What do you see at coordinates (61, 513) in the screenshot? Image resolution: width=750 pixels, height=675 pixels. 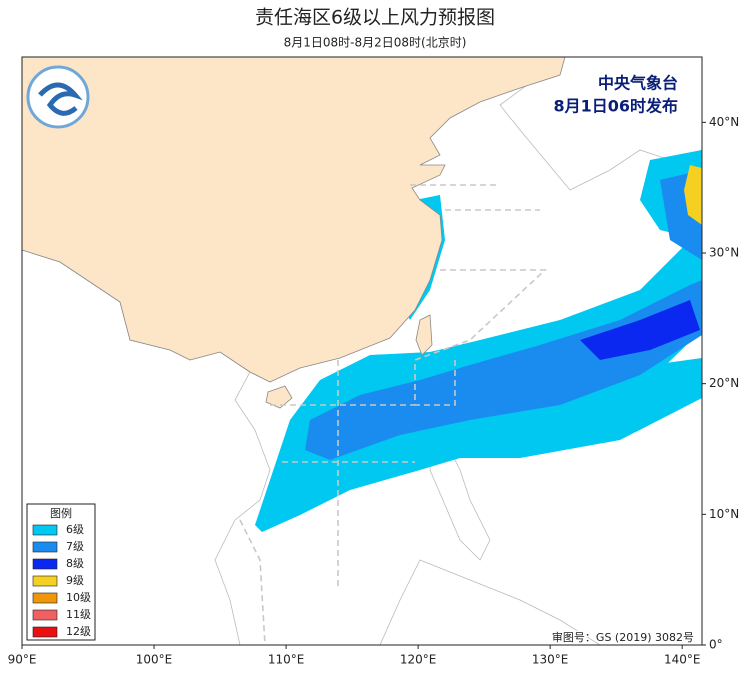 I see `legend-title: 图例` at bounding box center [61, 513].